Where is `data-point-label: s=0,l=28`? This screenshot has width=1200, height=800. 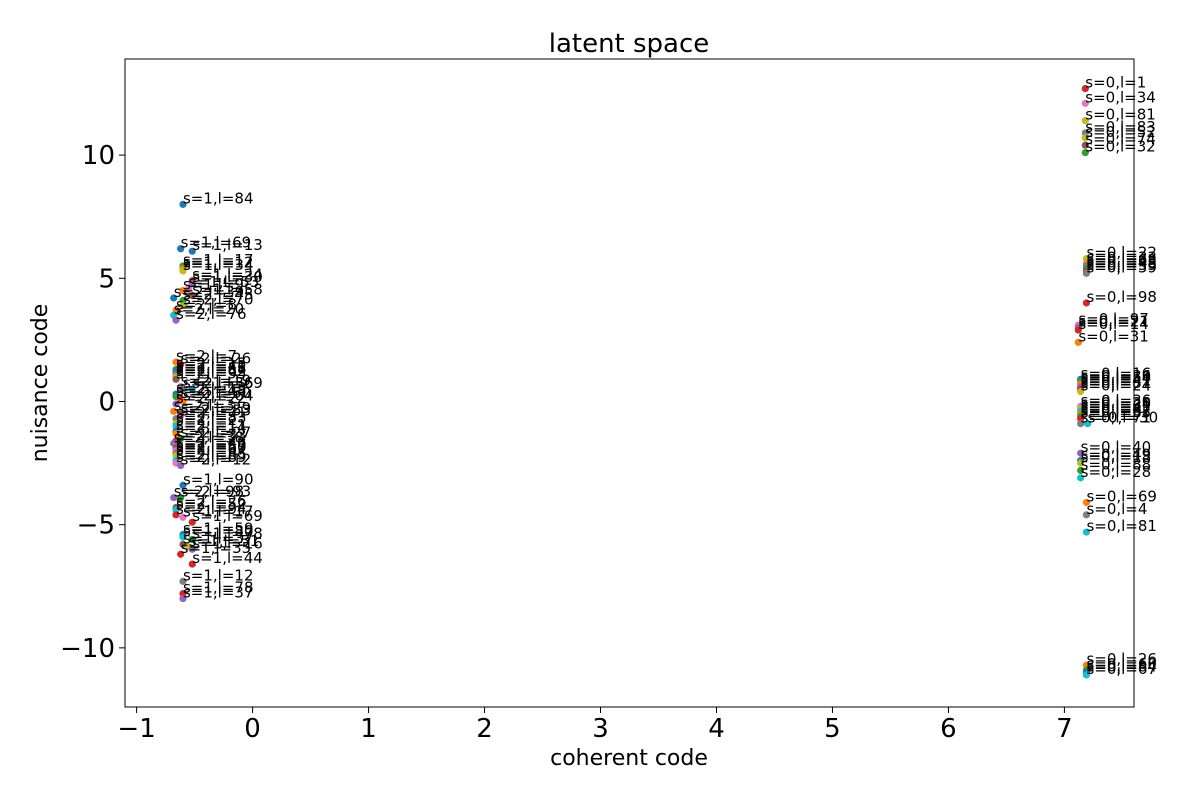
data-point-label: s=0,l=28 is located at coordinates (1116, 403).